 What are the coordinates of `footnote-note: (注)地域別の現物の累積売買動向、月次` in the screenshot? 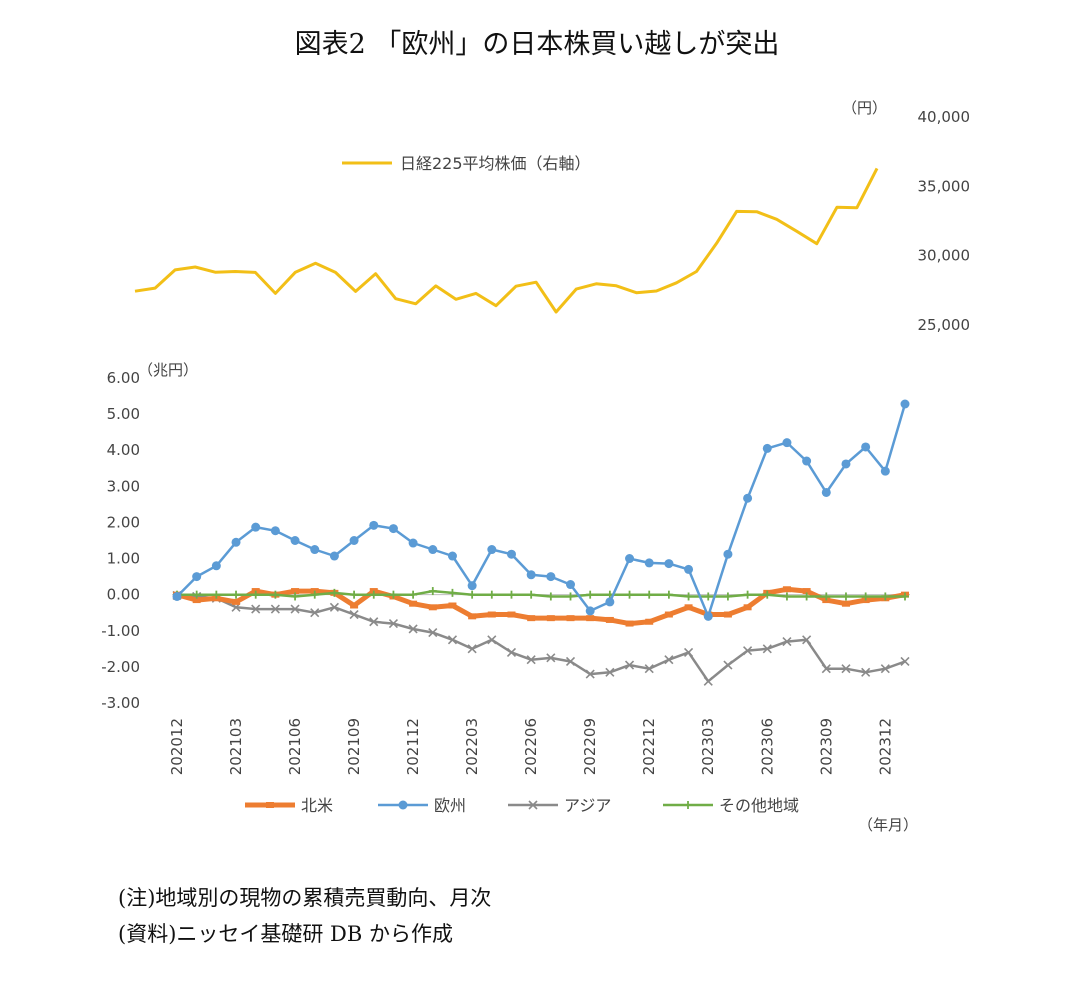 It's located at (305, 898).